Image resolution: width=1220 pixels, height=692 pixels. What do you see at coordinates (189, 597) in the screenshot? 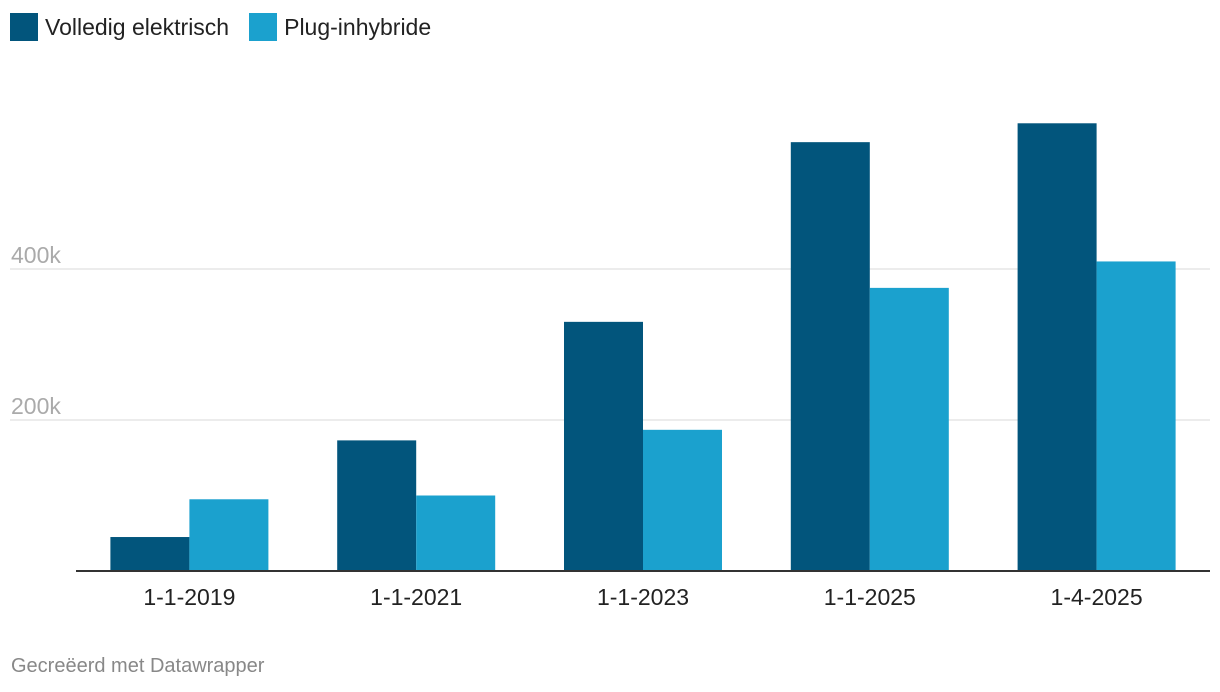
I see `x-tick-label: 1-1-2019` at bounding box center [189, 597].